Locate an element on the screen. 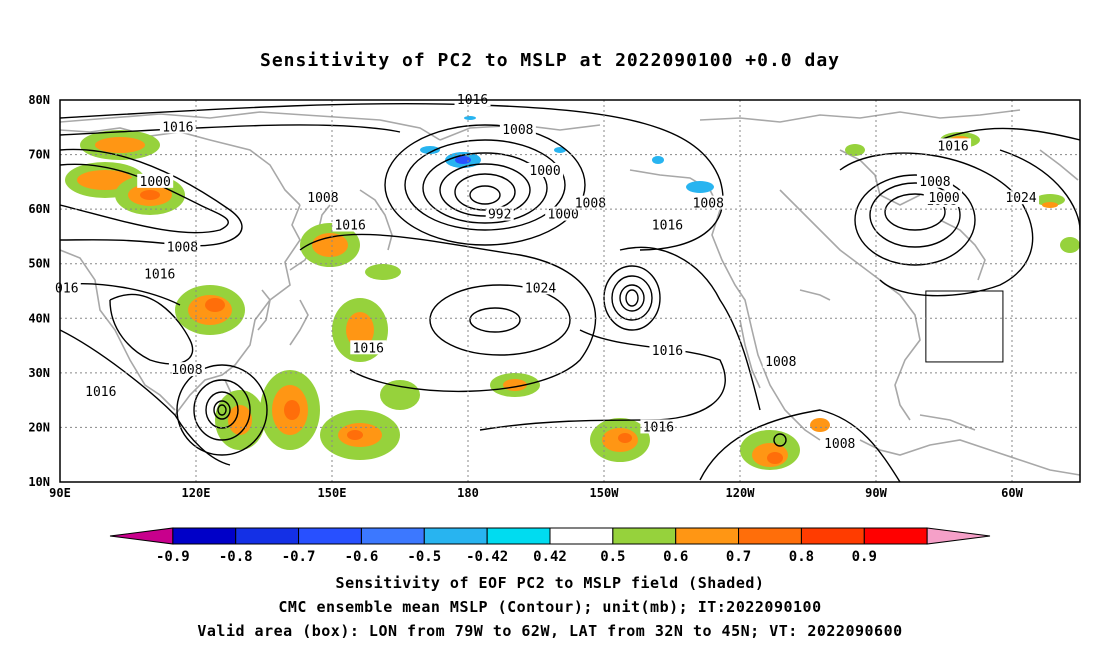 The height and width of the screenshot is (650, 1100). colorbar-tick-label: -0.6 is located at coordinates (362, 557).